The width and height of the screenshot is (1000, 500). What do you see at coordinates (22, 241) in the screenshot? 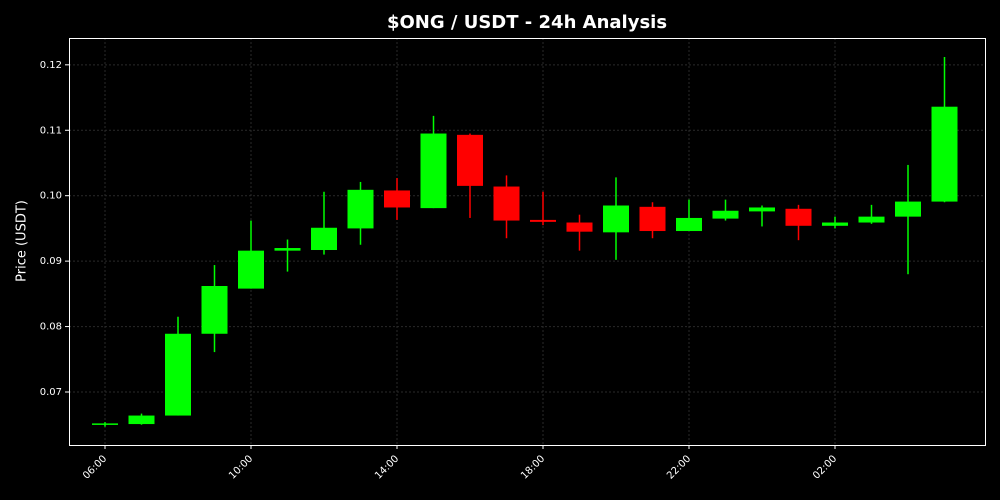
I see `y-axis-label: Price (USDT)` at bounding box center [22, 241].